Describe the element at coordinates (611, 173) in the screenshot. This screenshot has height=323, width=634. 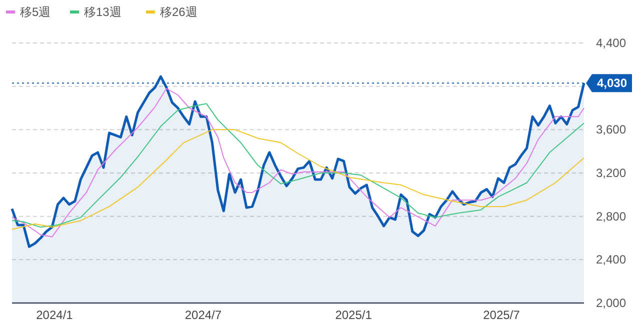
I see `y-tick-label: 3,200` at that location.